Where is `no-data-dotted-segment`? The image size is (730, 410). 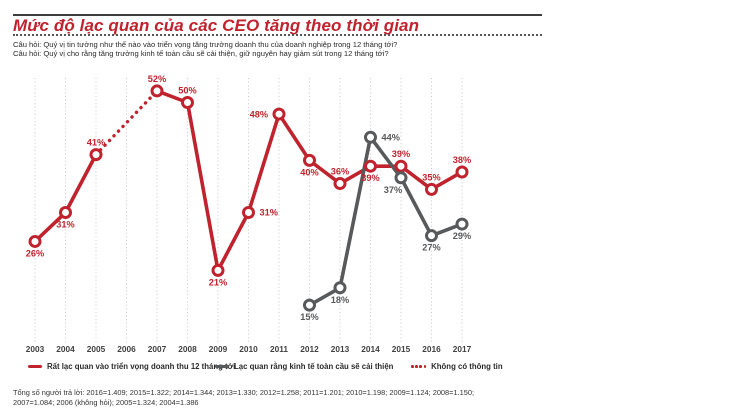
no-data-dotted-segment is located at coordinates (126, 123).